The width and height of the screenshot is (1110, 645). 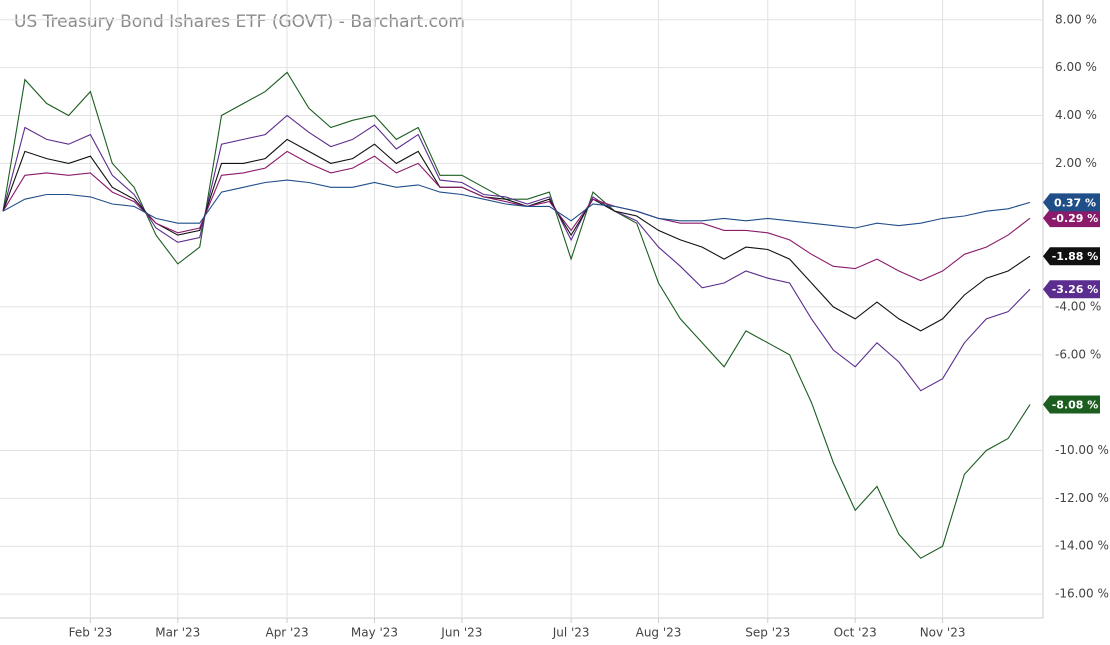 What do you see at coordinates (1076, 67) in the screenshot?
I see `y-tick-label: 6.00 %` at bounding box center [1076, 67].